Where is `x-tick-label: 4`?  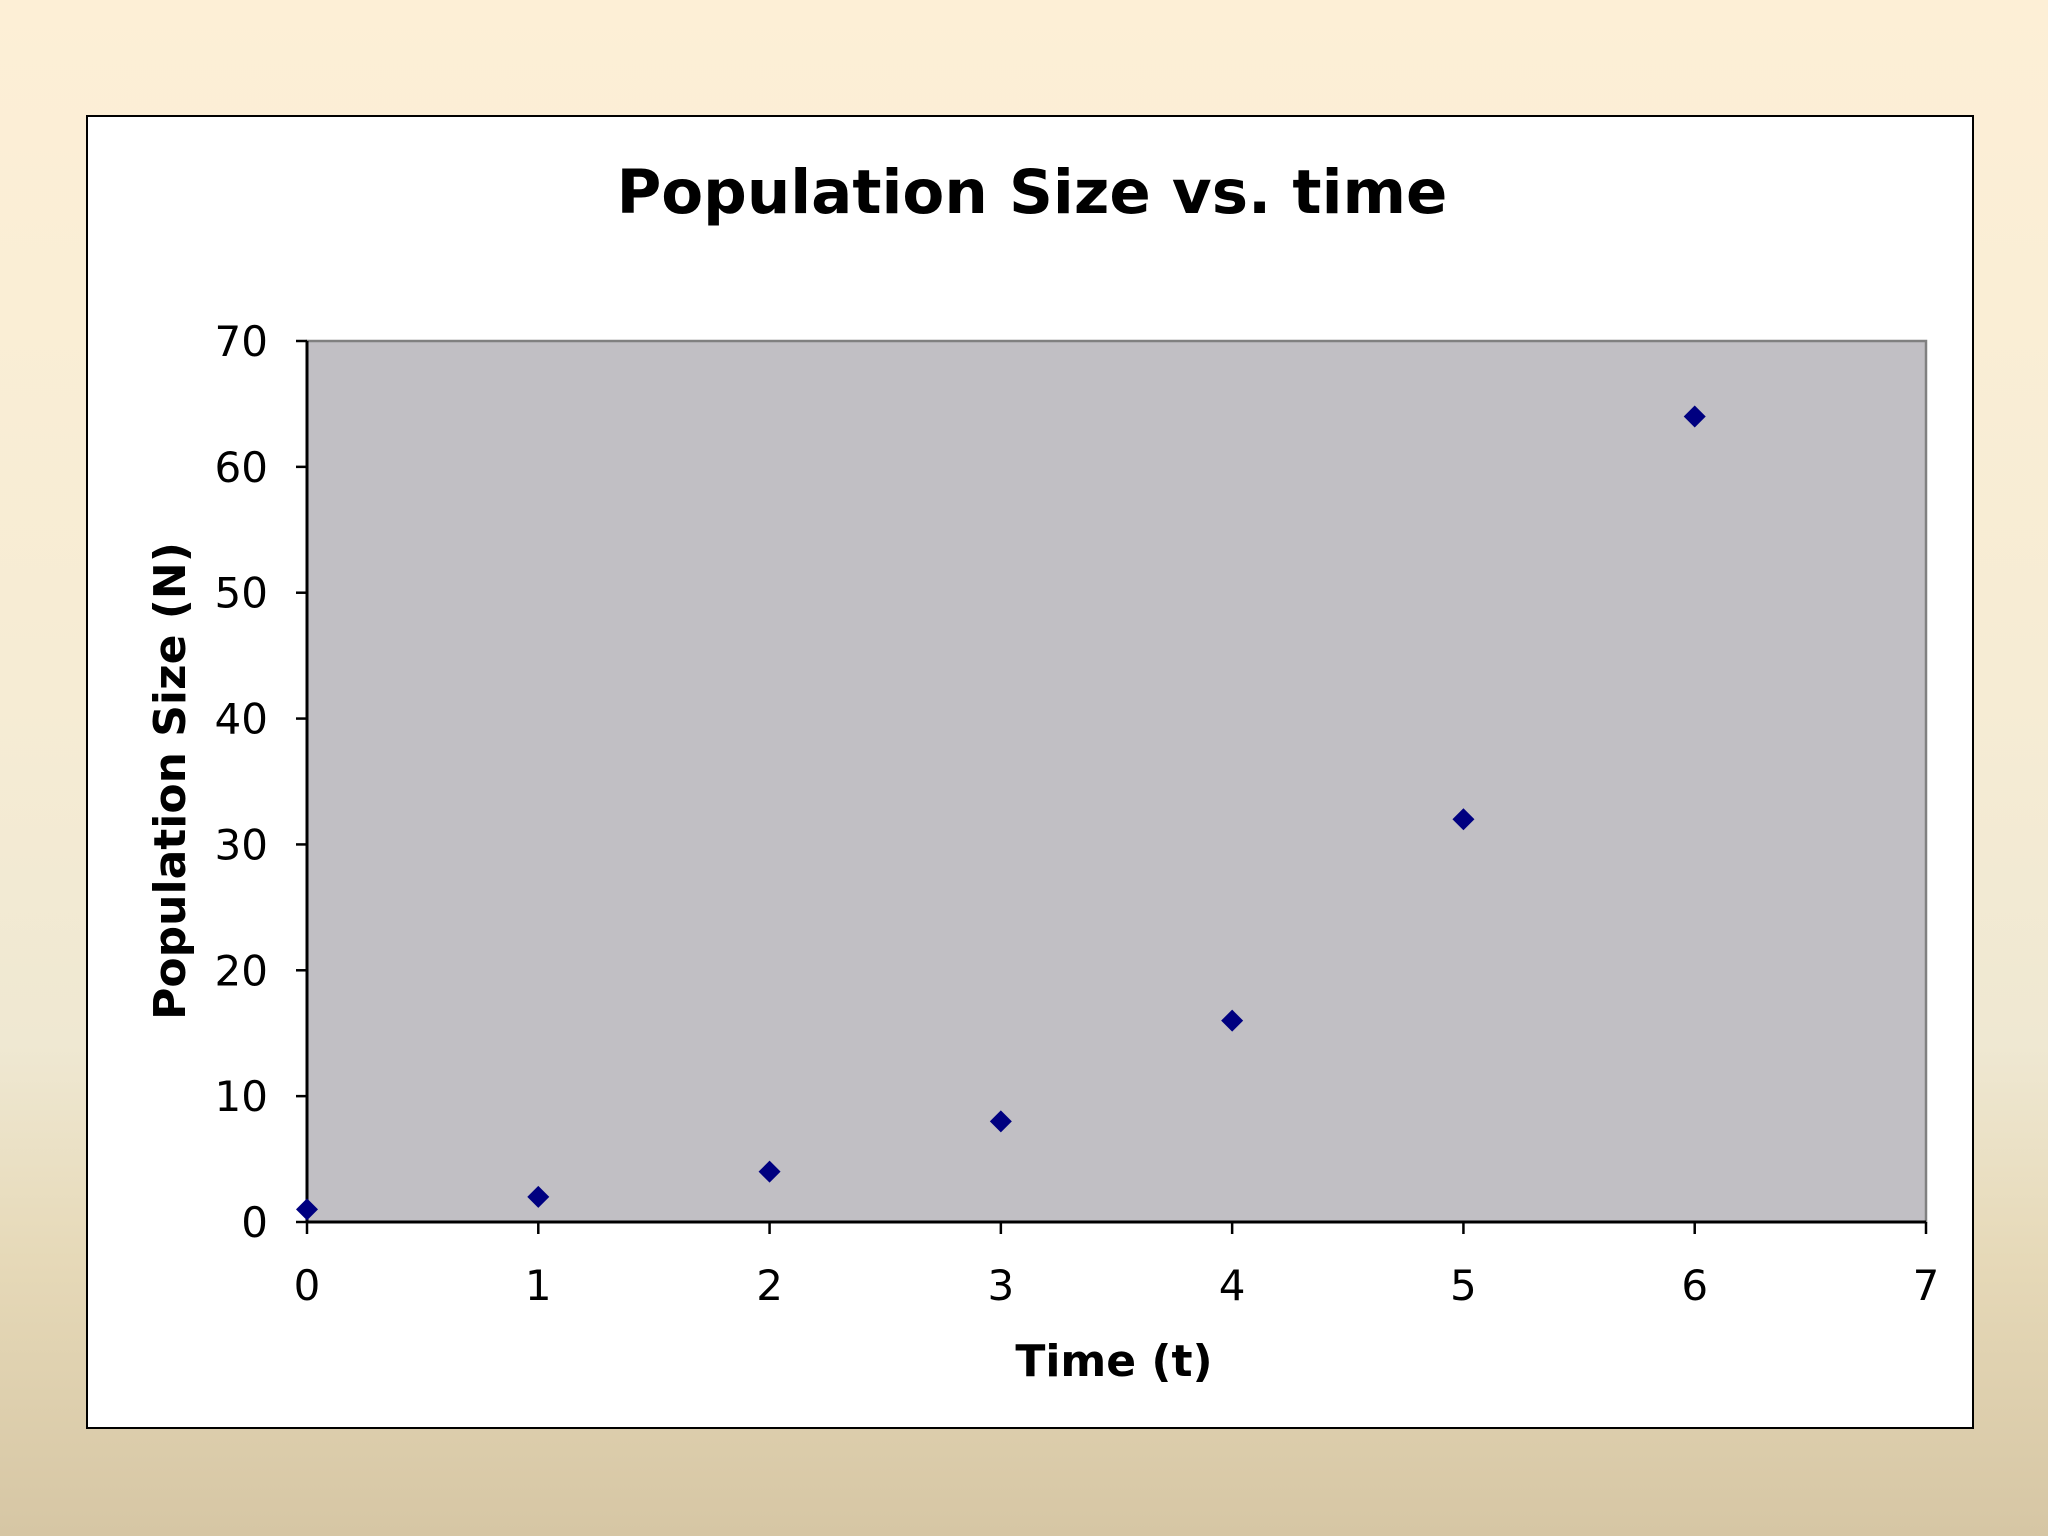 x-tick-label: 4 is located at coordinates (1232, 1285).